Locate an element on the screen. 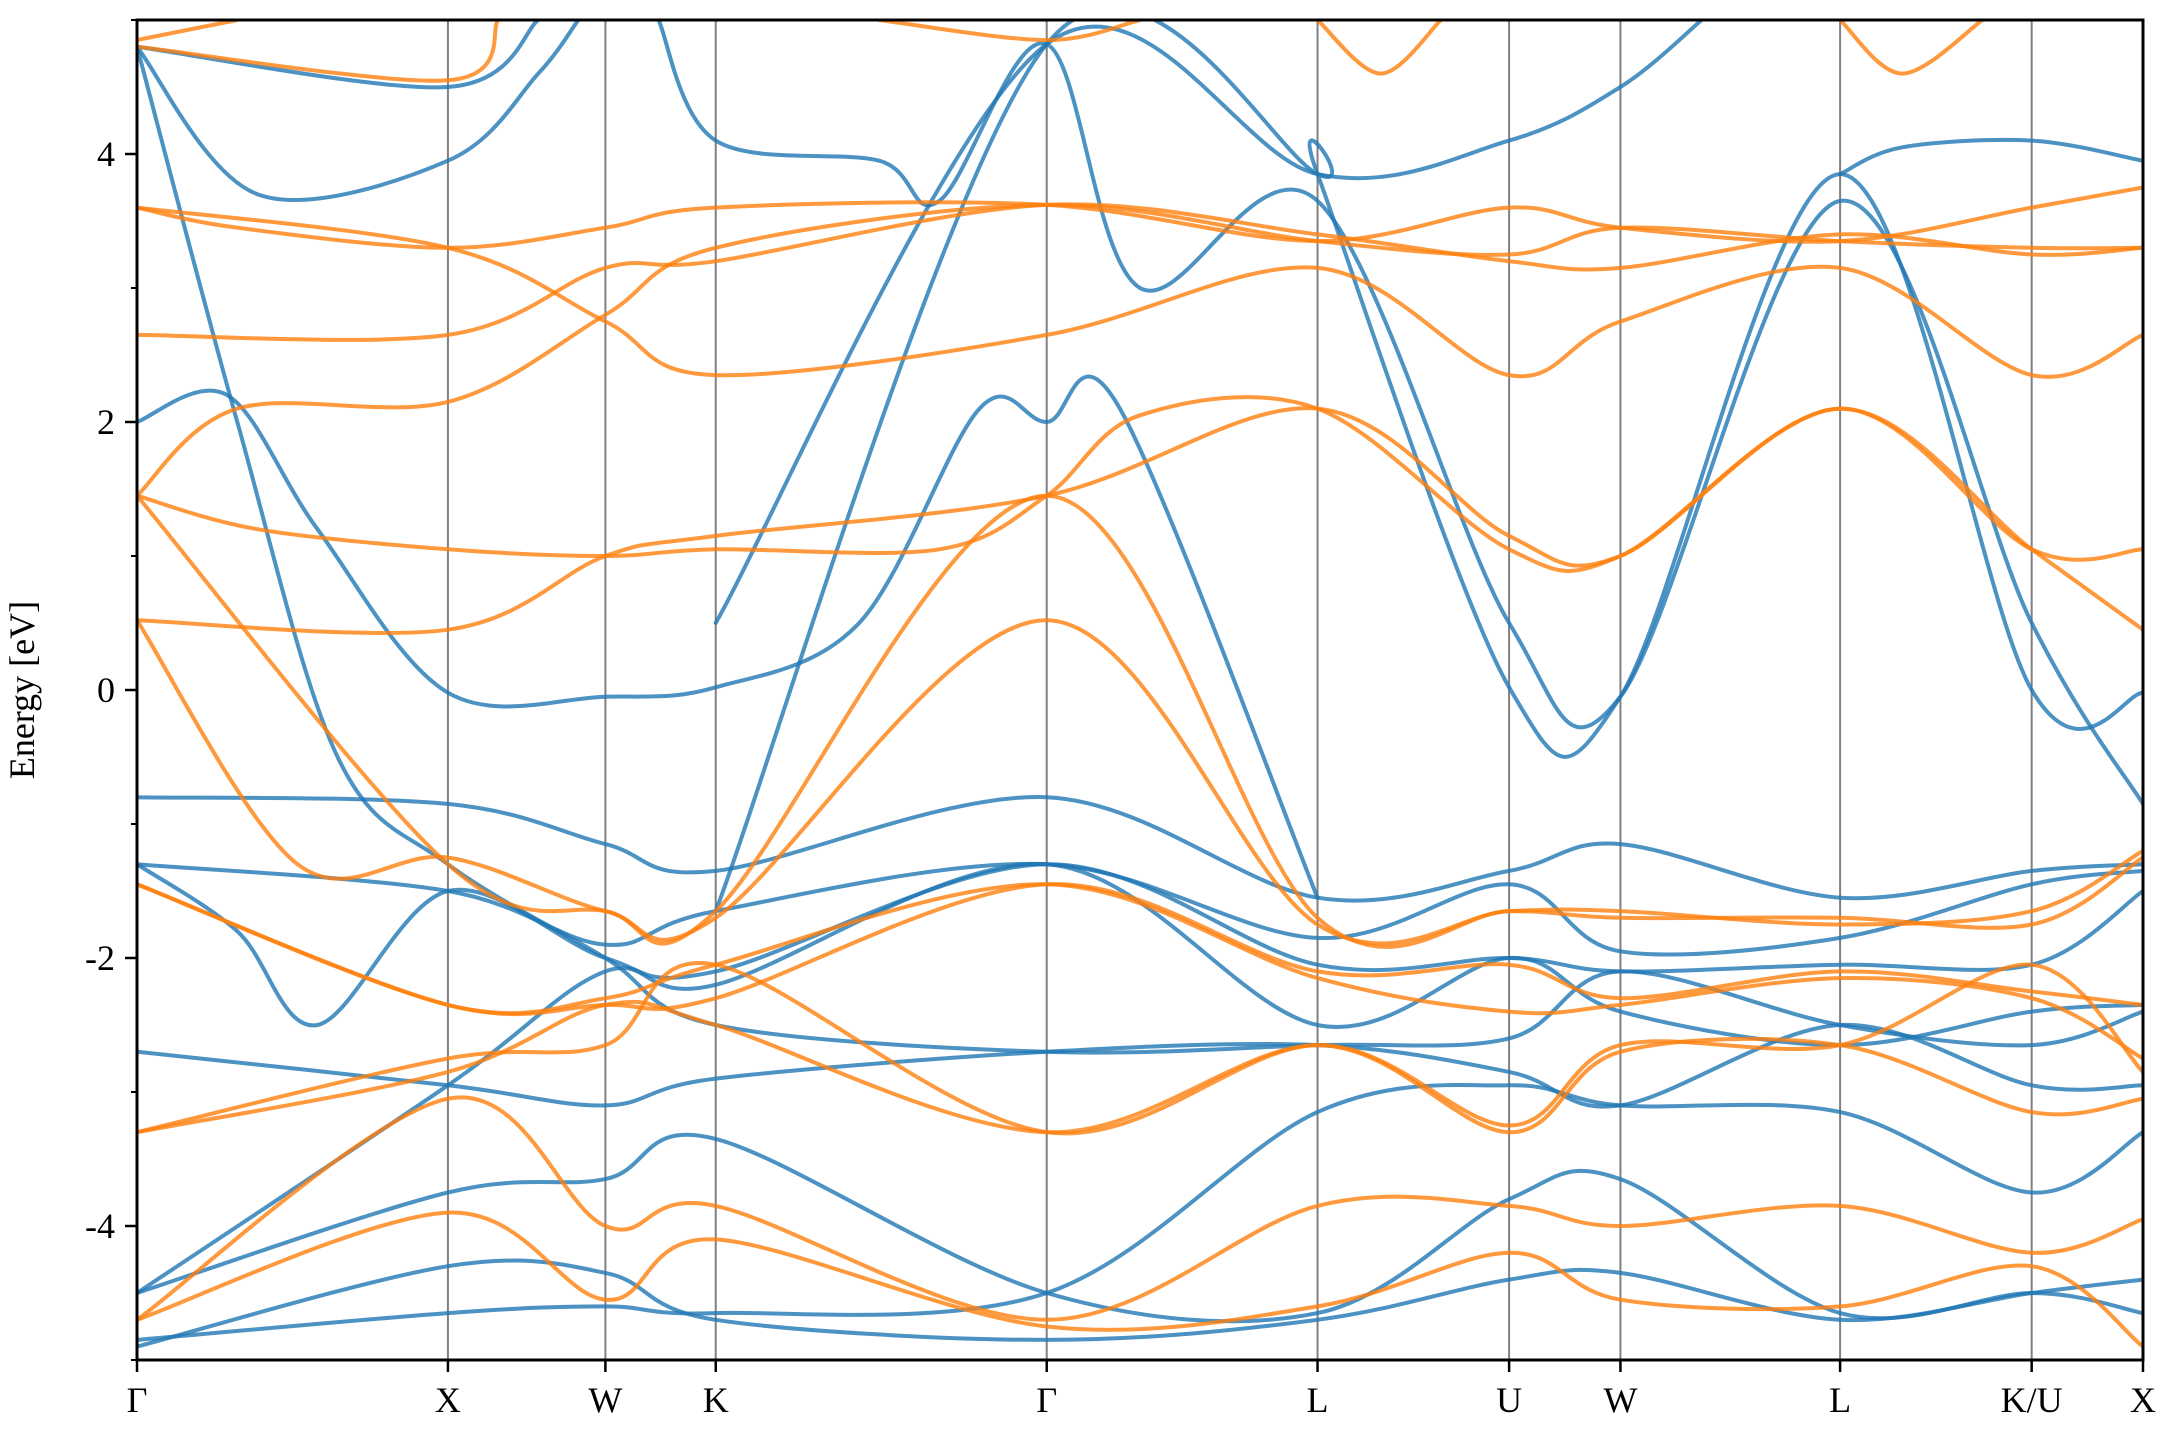 This screenshot has width=2160, height=1440. x-tick-label: K/U is located at coordinates (2032, 1400).